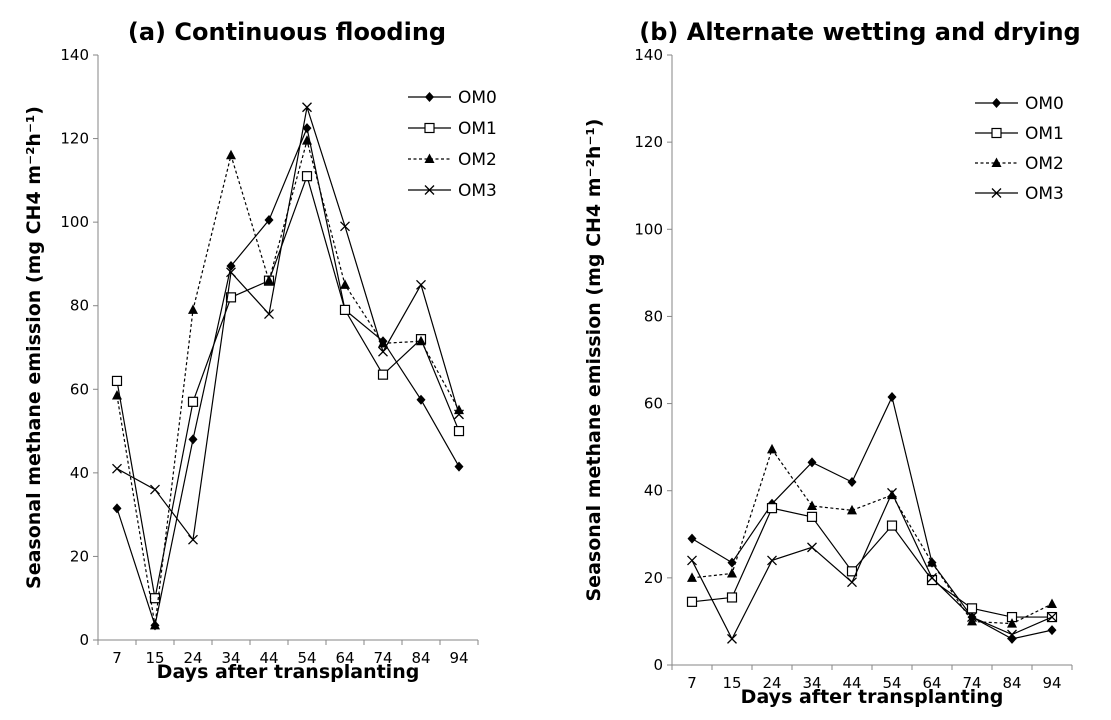  Describe the element at coordinates (477, 129) in the screenshot. I see `legend-label: OM1` at that location.